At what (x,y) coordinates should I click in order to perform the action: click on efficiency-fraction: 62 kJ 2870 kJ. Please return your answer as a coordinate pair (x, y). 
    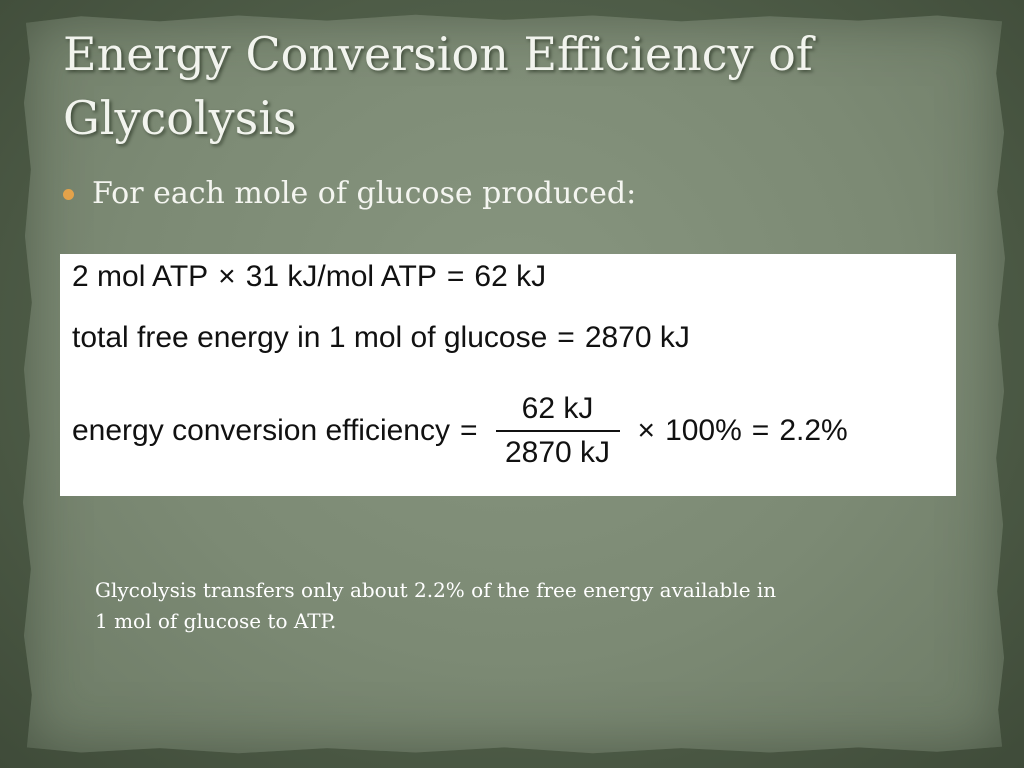
    Looking at the image, I should click on (557, 431).